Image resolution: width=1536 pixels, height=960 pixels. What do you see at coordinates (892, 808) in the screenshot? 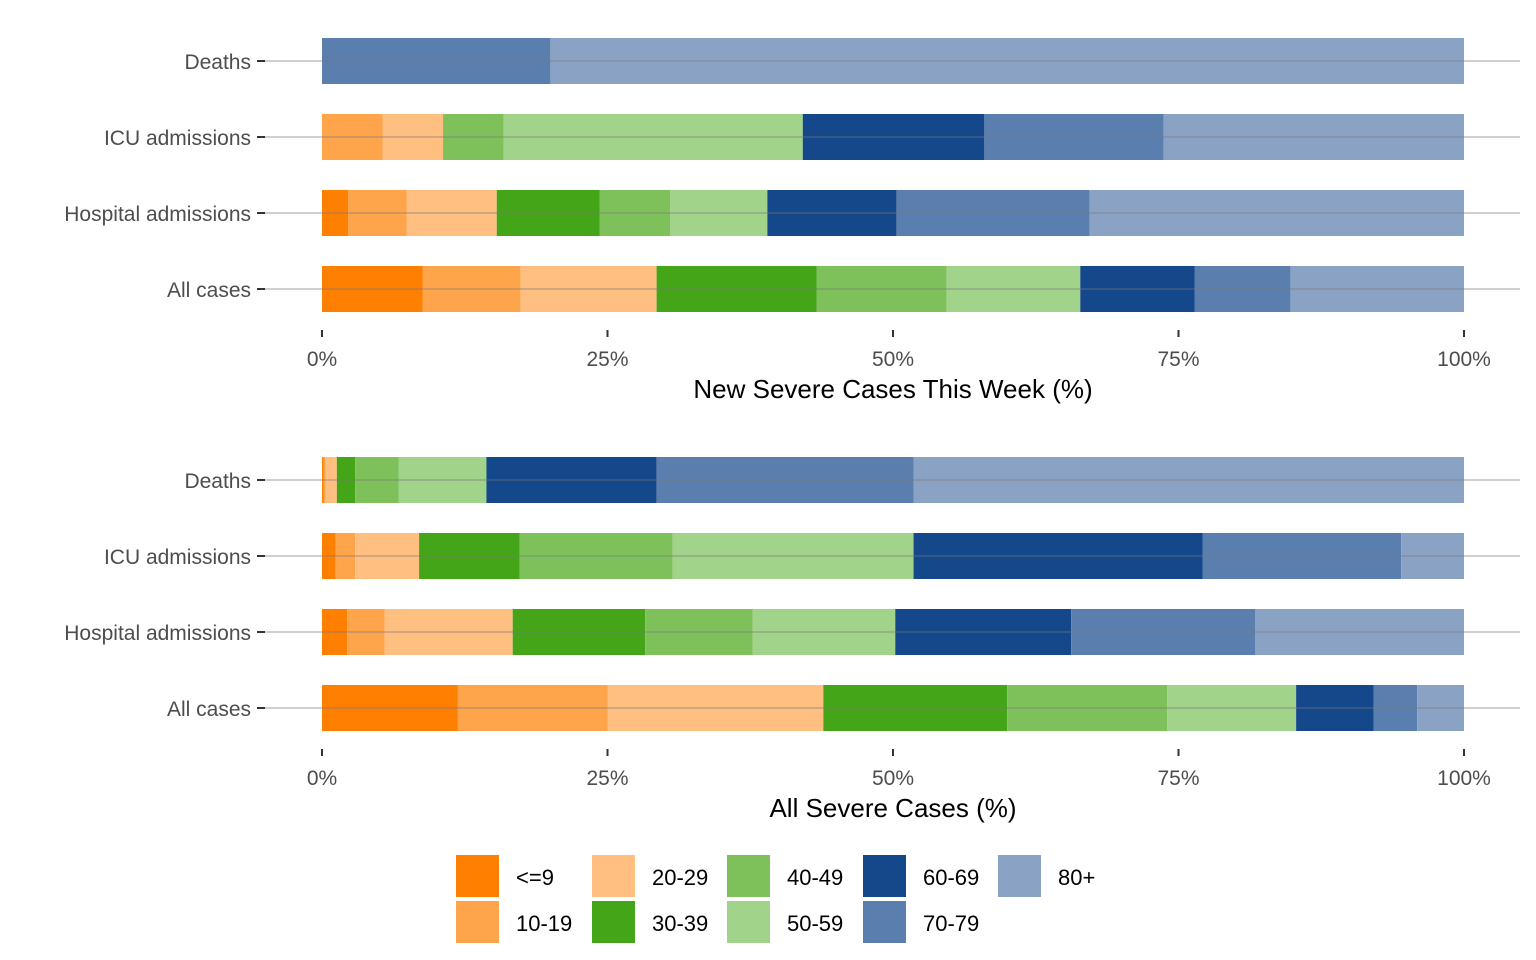
I see `x-axis-title: All Severe Cases (%)` at bounding box center [892, 808].